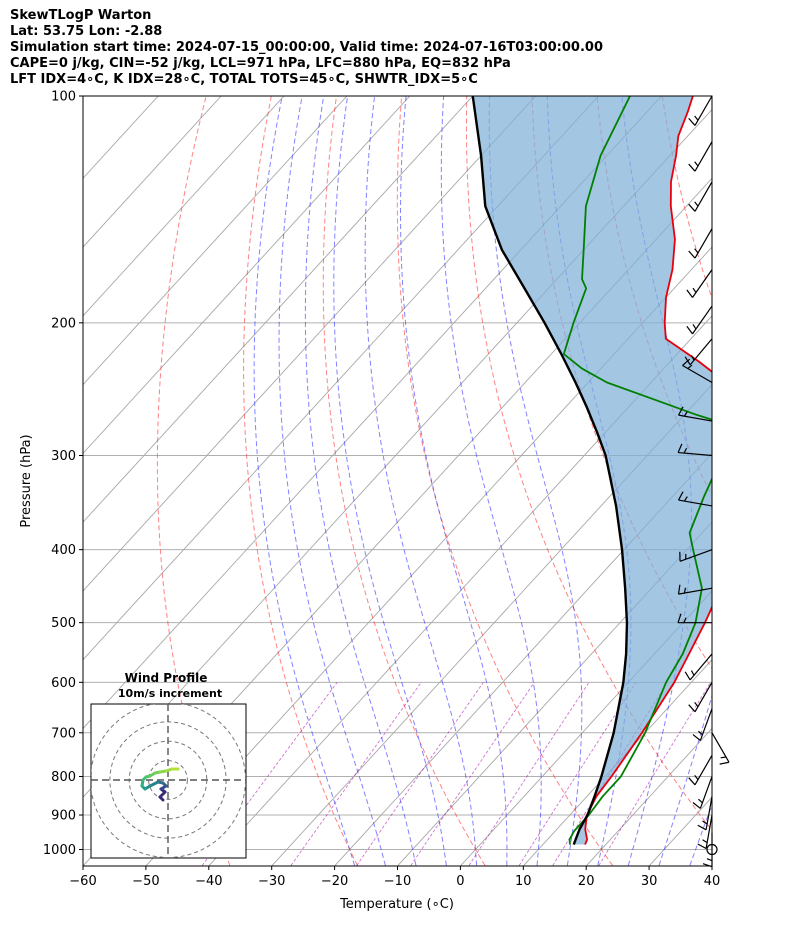  I want to click on y-tick-label: 1000, so click(59, 850).